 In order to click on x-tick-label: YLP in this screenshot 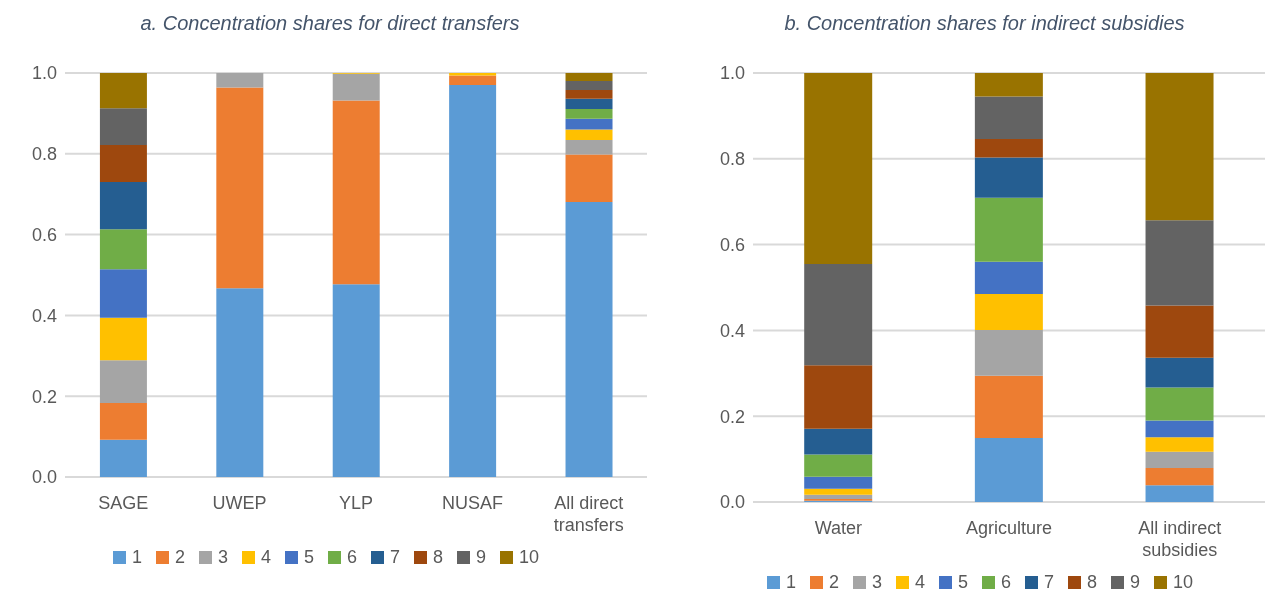, I will do `click(356, 503)`.